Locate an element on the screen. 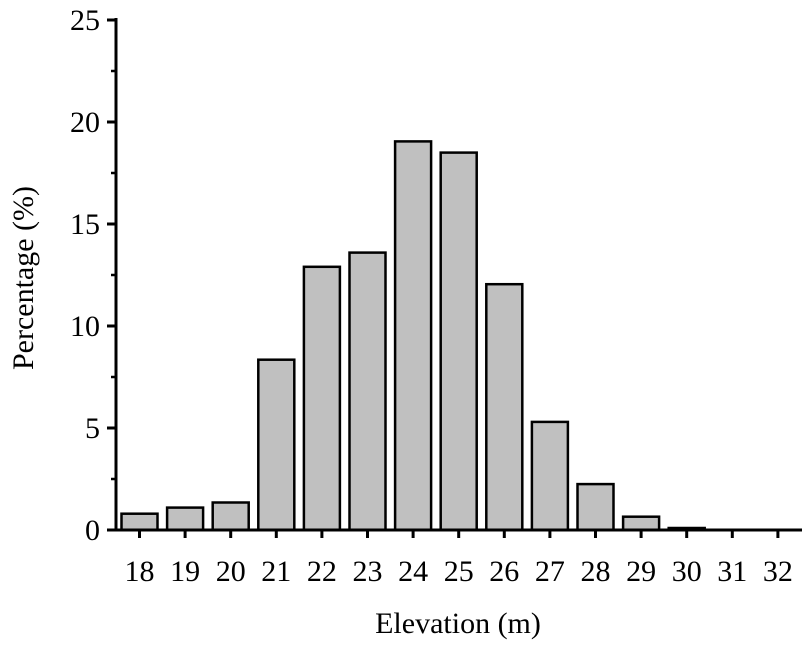  y-tick-label: 15 is located at coordinates (85, 224).